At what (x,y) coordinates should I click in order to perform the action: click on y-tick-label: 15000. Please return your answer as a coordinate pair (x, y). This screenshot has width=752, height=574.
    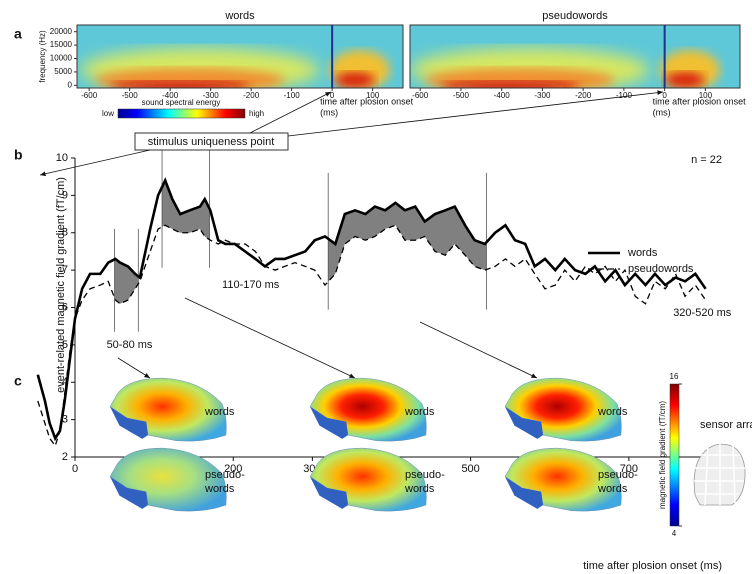
    Looking at the image, I should click on (61, 44).